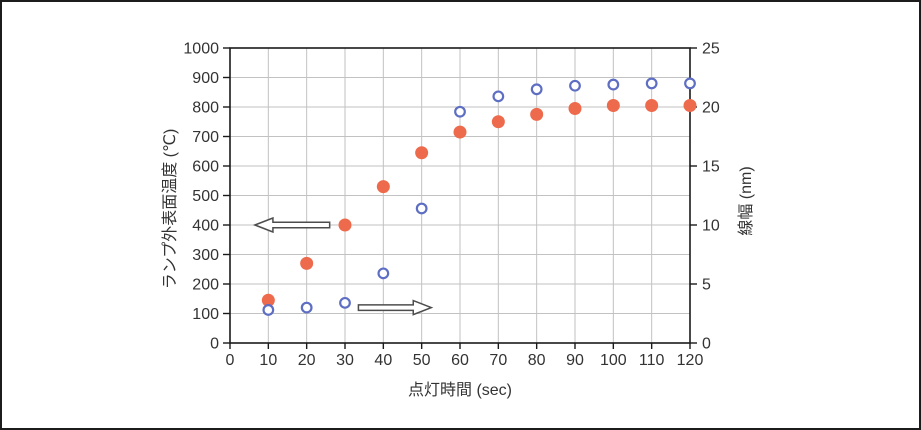  I want to click on right-axis-tick-label: 15, so click(711, 167).